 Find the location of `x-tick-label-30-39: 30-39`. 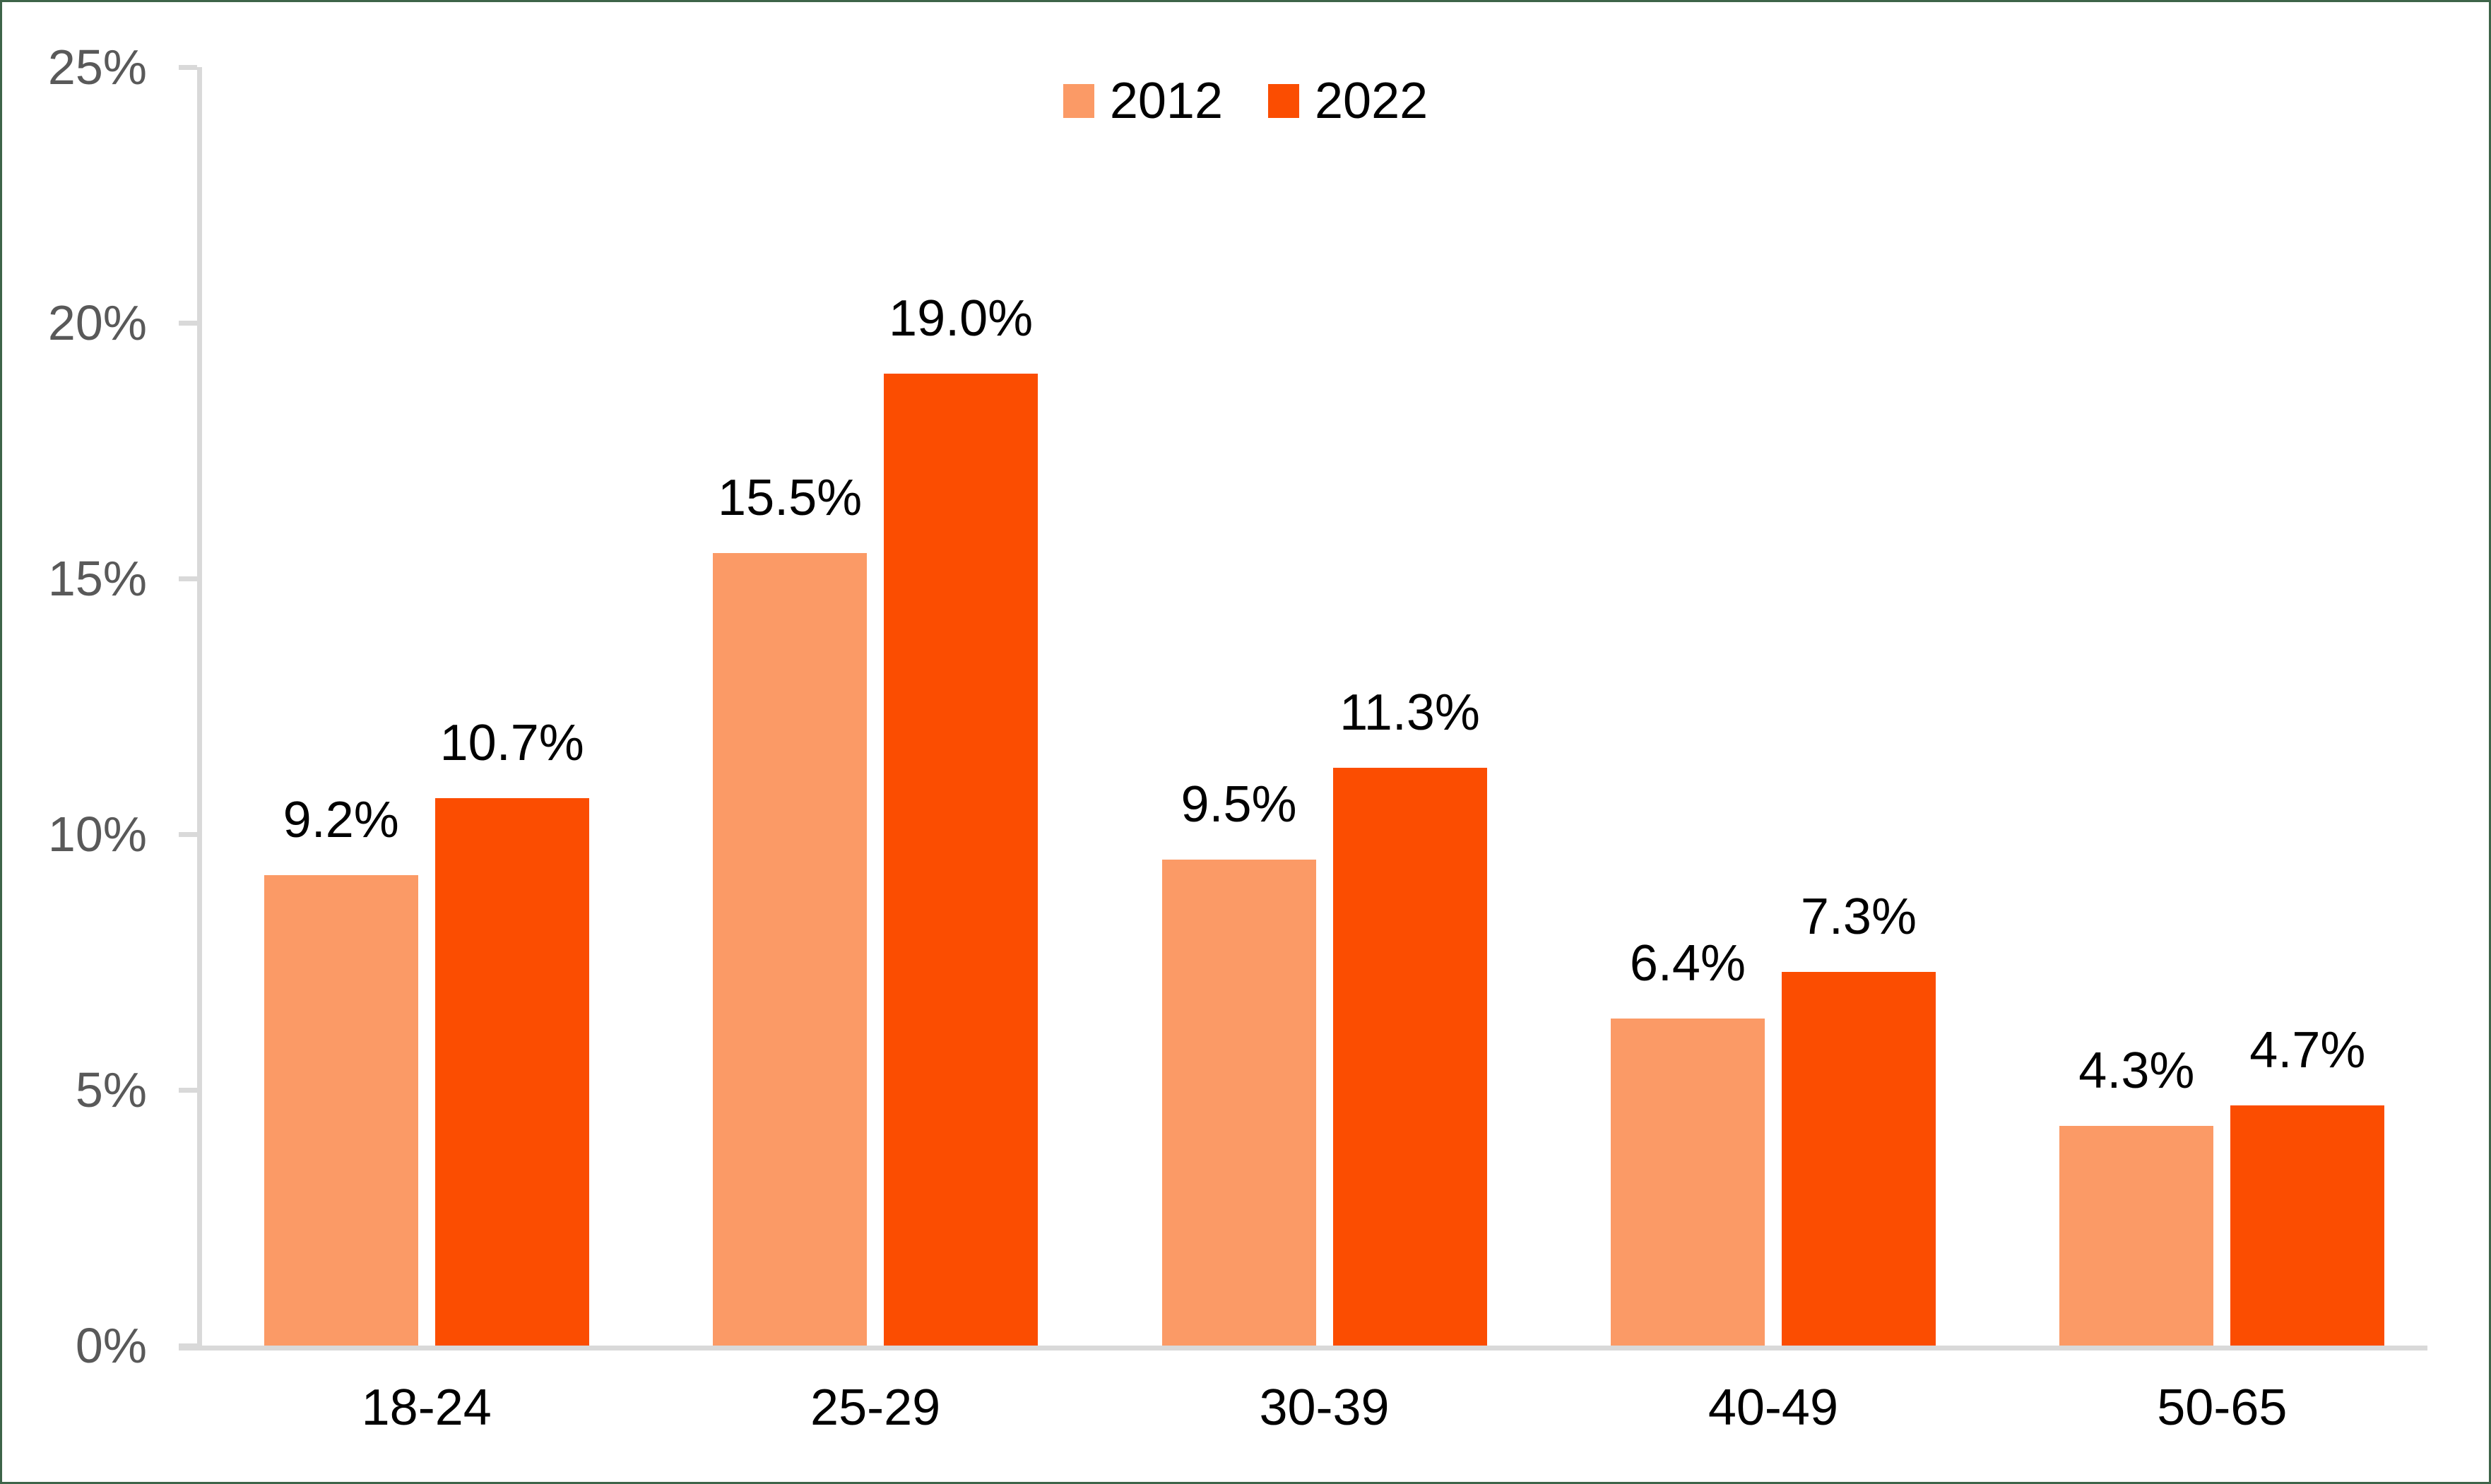

x-tick-label-30-39: 30-39 is located at coordinates (1324, 1407).